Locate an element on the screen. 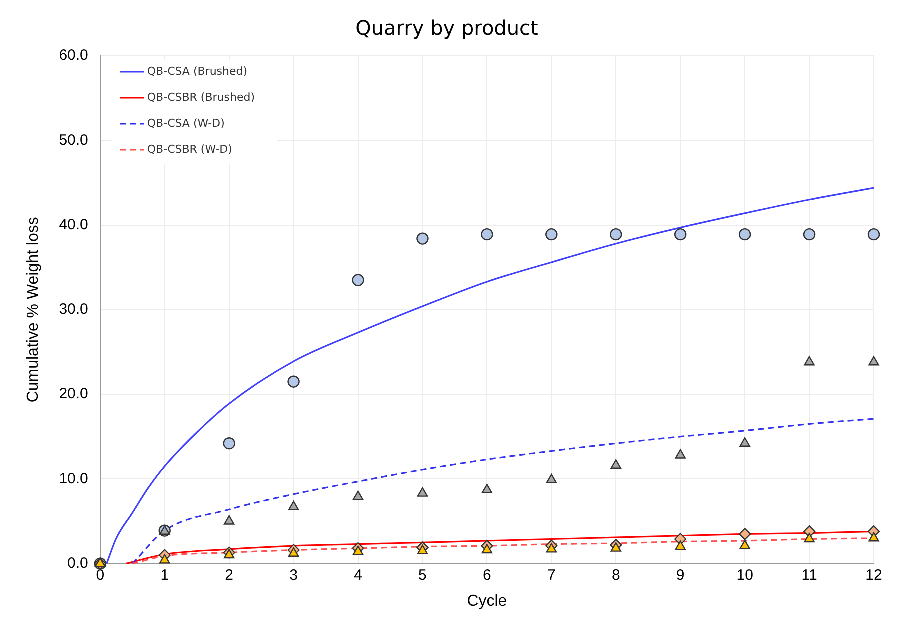  x-tick-label: 0 is located at coordinates (100, 575).